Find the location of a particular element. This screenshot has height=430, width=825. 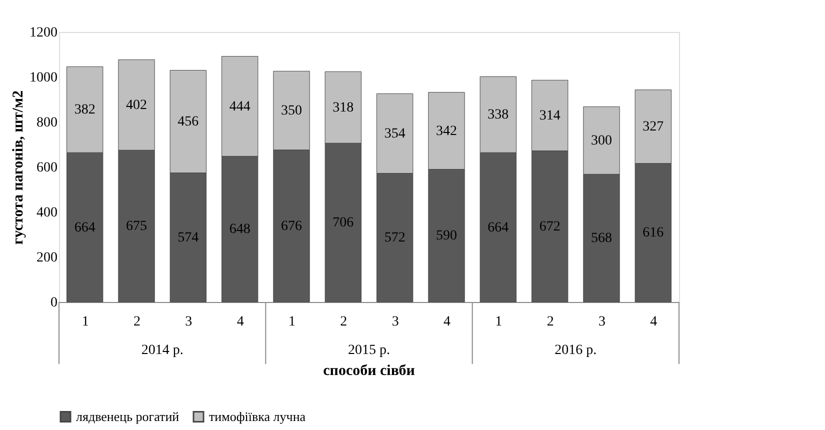

data-label: 300 is located at coordinates (601, 140).